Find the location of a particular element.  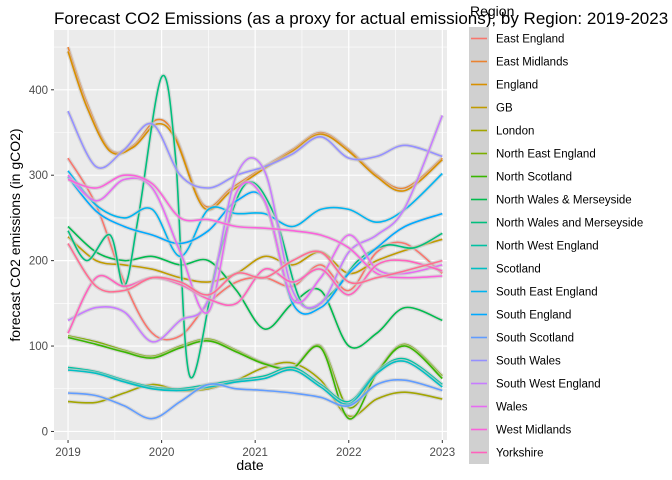

legend-label: GB is located at coordinates (504, 109).